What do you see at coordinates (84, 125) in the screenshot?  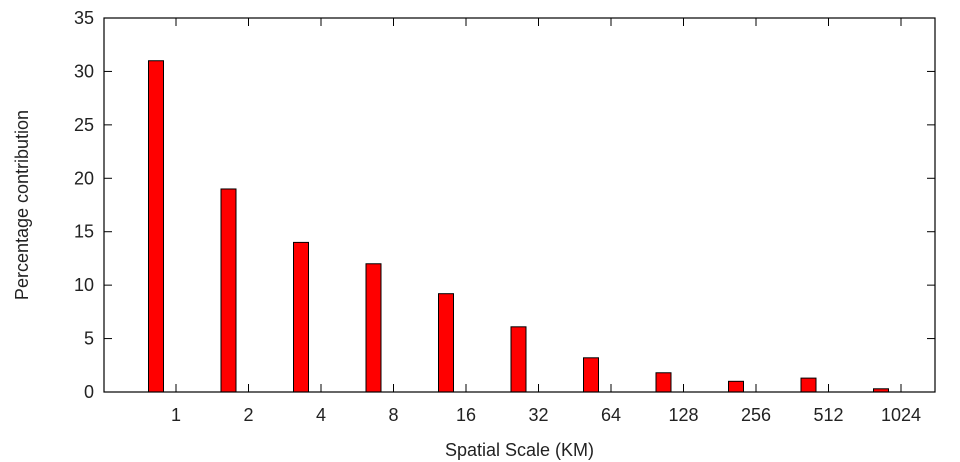 I see `y-tick-label: 25` at bounding box center [84, 125].